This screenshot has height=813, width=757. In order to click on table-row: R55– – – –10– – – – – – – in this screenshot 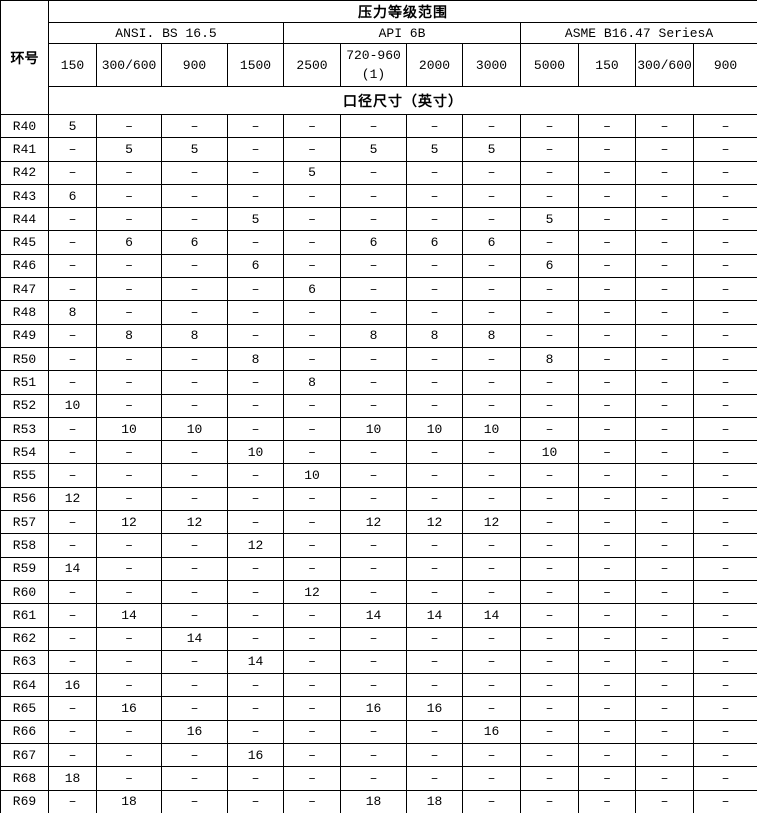, I will do `click(378, 475)`.